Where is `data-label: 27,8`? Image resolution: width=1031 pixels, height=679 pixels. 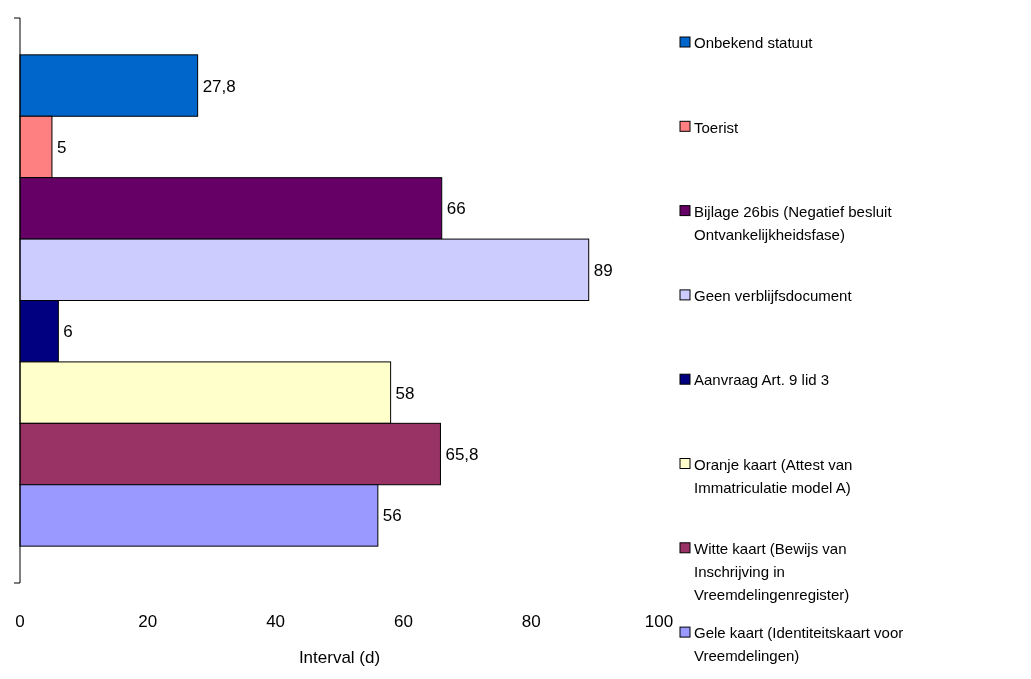
data-label: 27,8 is located at coordinates (219, 86).